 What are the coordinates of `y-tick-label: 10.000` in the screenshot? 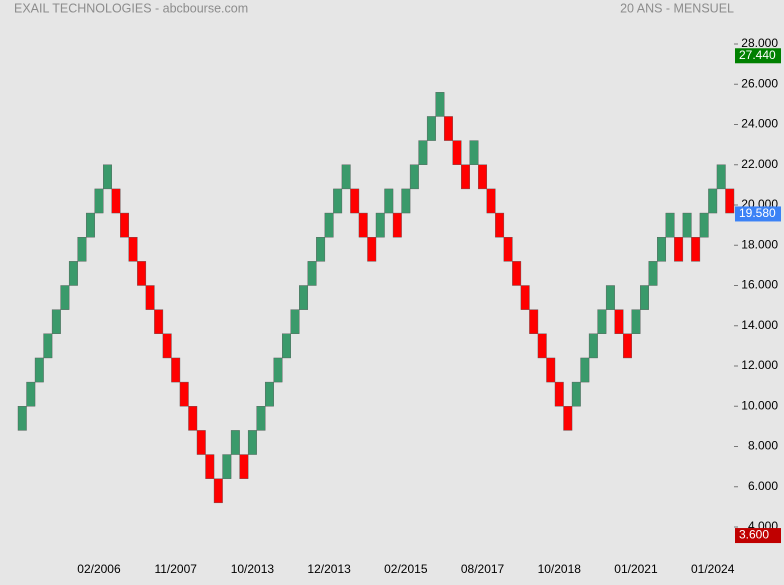 It's located at (759, 405).